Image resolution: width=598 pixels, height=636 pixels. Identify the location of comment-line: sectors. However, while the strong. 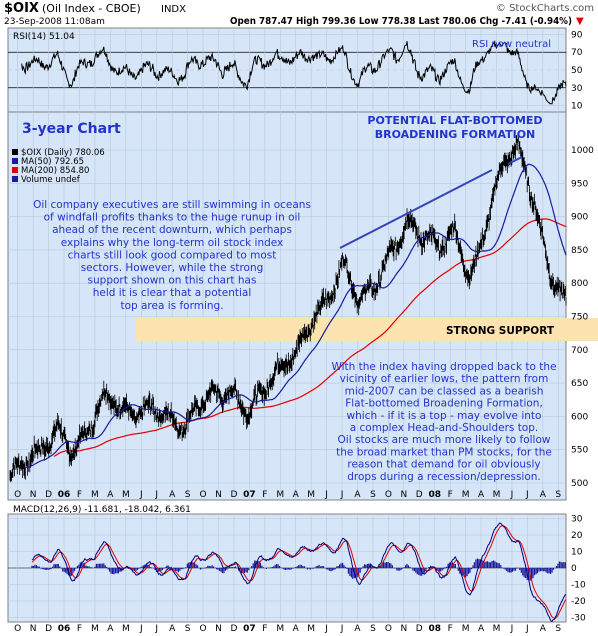
(172, 268).